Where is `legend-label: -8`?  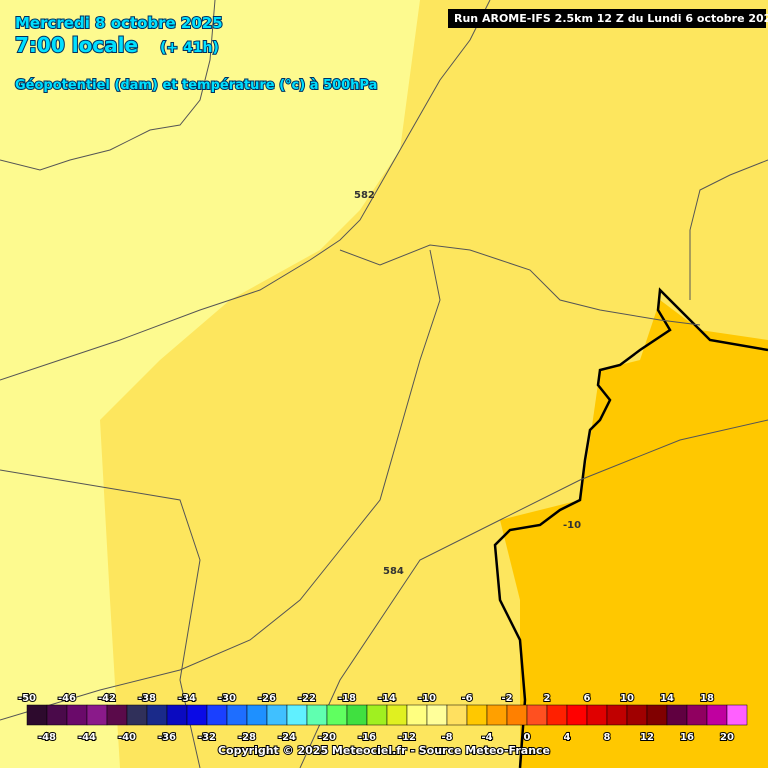
legend-label: -8 is located at coordinates (446, 737).